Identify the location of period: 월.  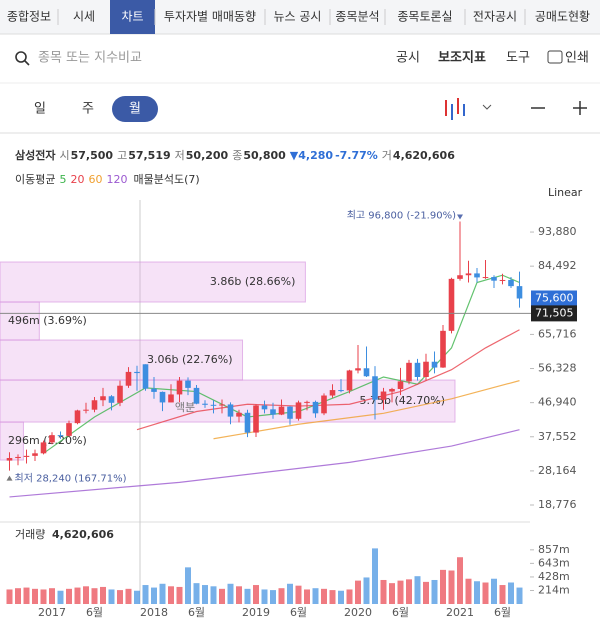
(135, 109).